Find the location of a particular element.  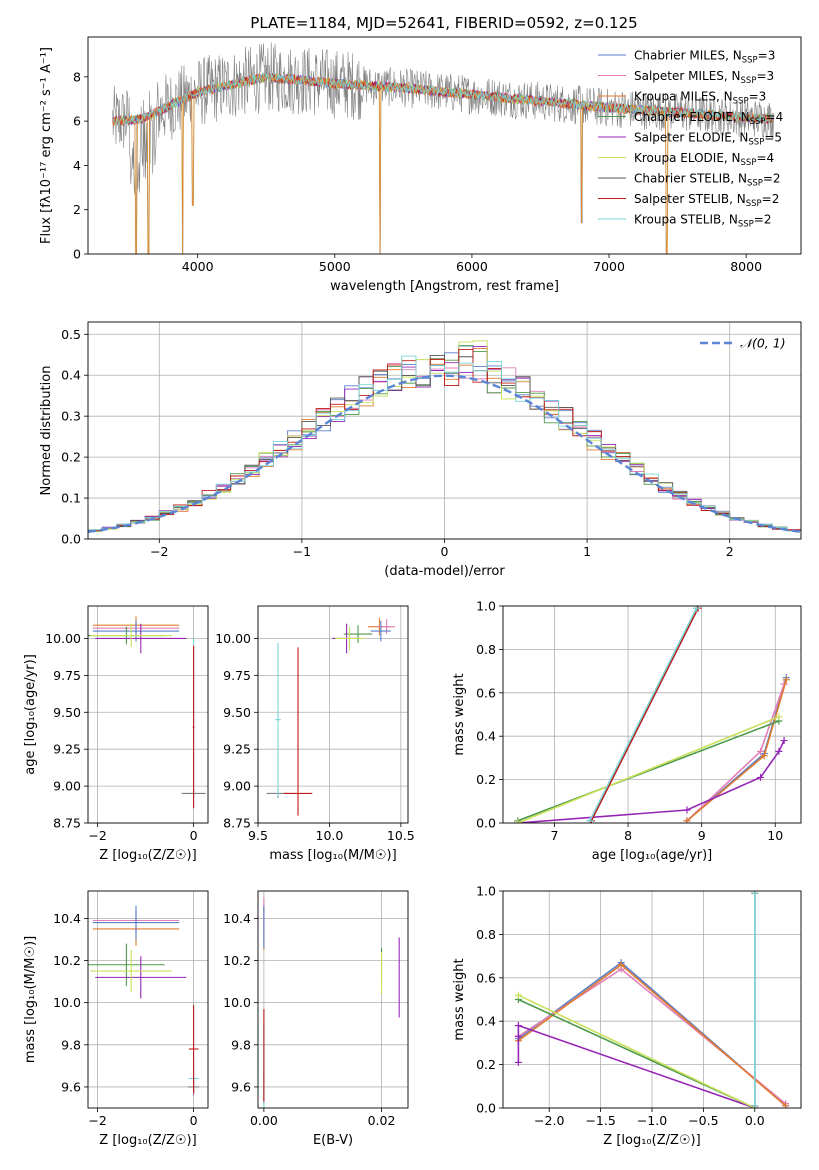

legend-entry: Salpeter STELIB, NSSP=2 is located at coordinates (706, 200).